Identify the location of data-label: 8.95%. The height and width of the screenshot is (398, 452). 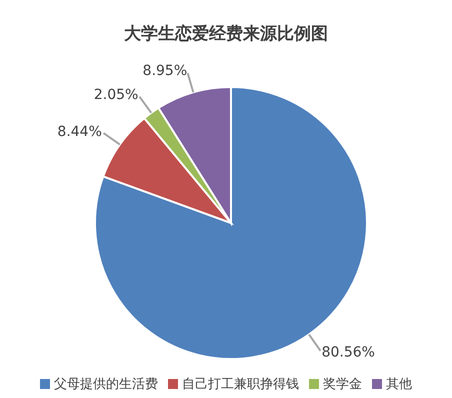
(165, 71).